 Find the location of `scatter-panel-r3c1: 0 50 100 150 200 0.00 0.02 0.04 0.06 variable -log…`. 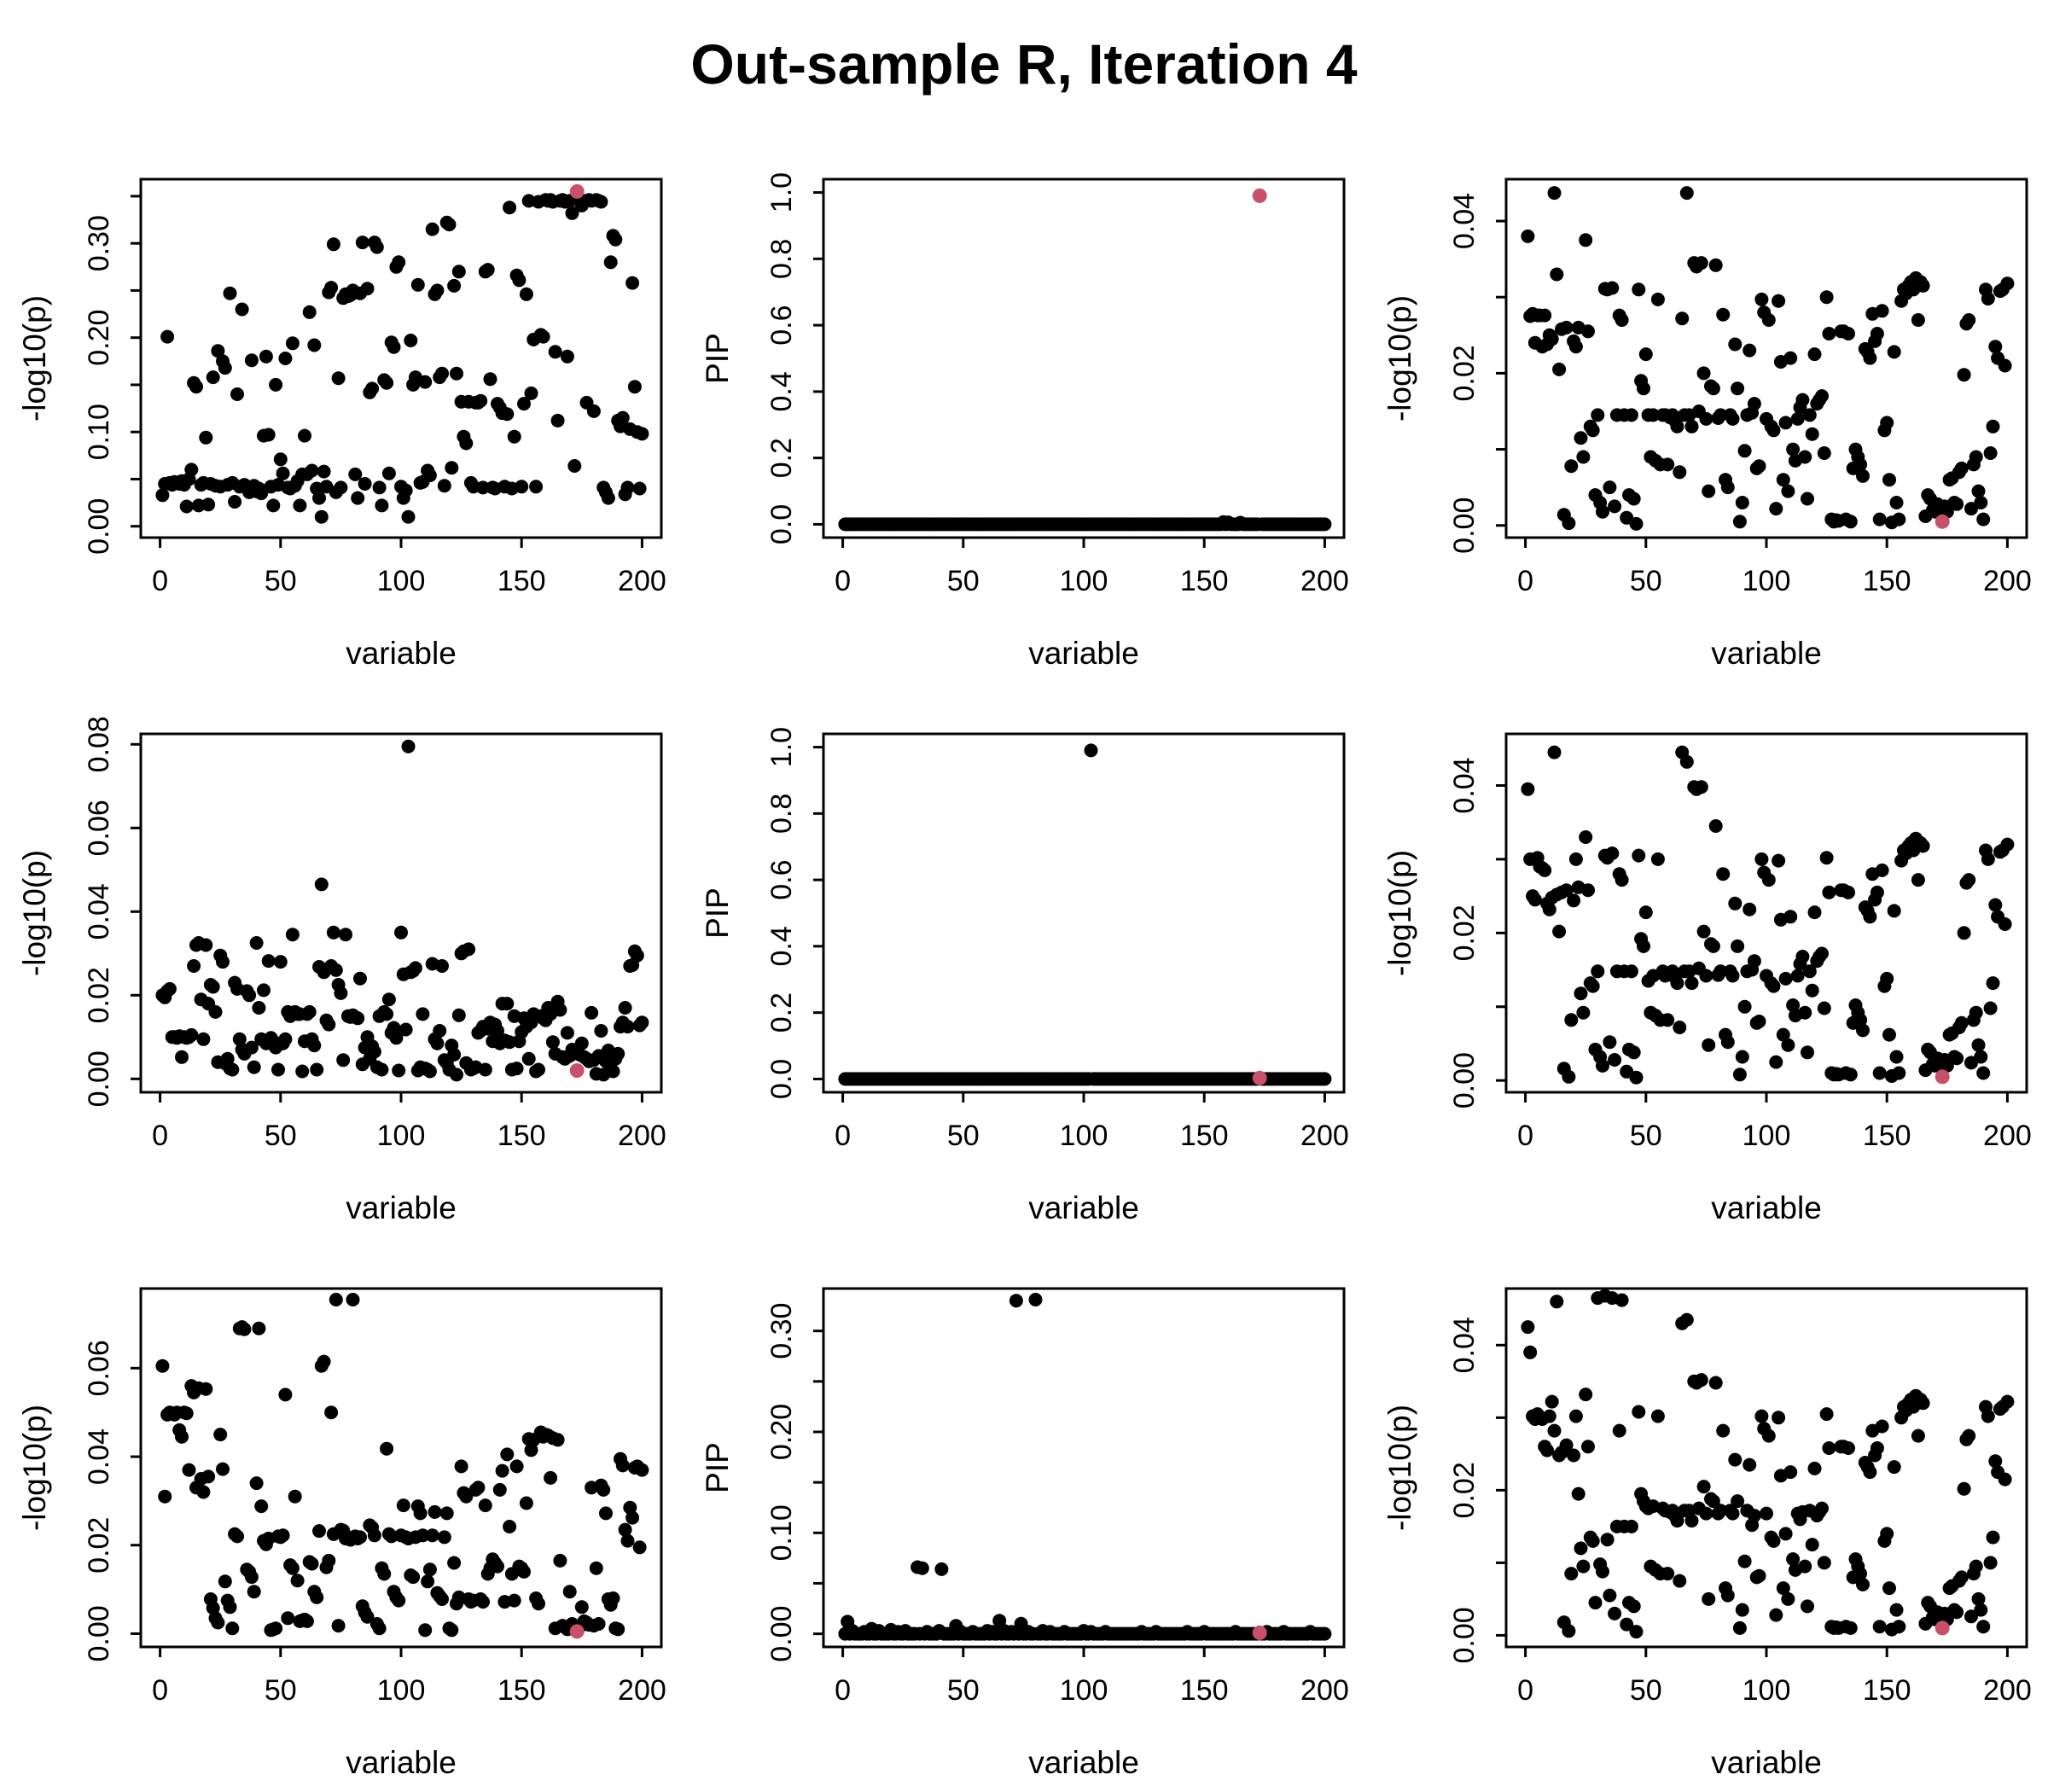

scatter-panel-r3c1: 0 50 100 150 200 0.00 0.02 0.04 0.06 variable -log… is located at coordinates (341, 1514).